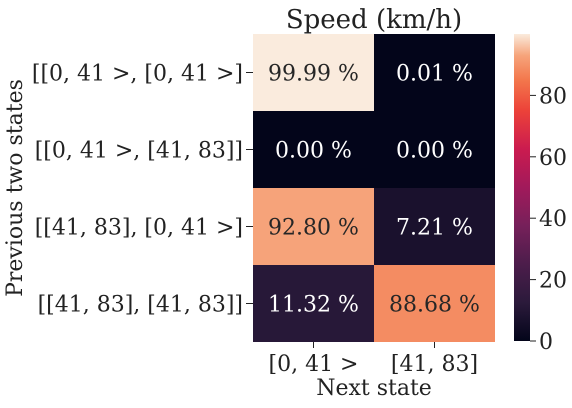 This screenshot has height=408, width=572. What do you see at coordinates (139, 228) in the screenshot?
I see `y-tick-label: [[41, 83], [0, 41 >]` at bounding box center [139, 228].